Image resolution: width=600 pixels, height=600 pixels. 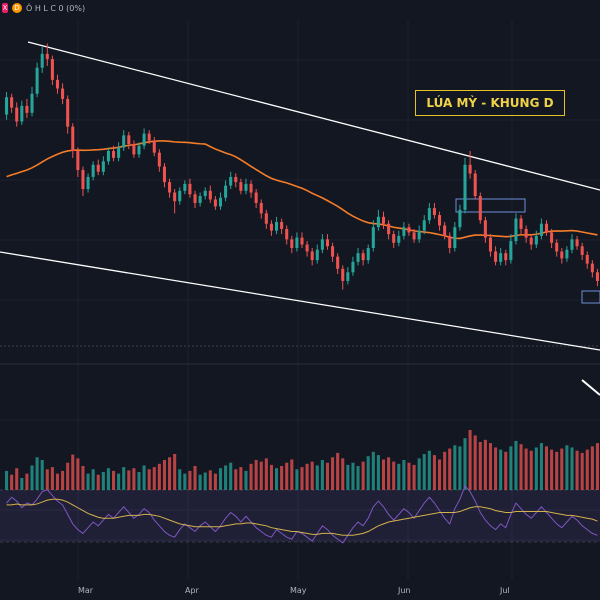 What do you see at coordinates (5, 8) in the screenshot?
I see `symbol-badge: X` at bounding box center [5, 8].